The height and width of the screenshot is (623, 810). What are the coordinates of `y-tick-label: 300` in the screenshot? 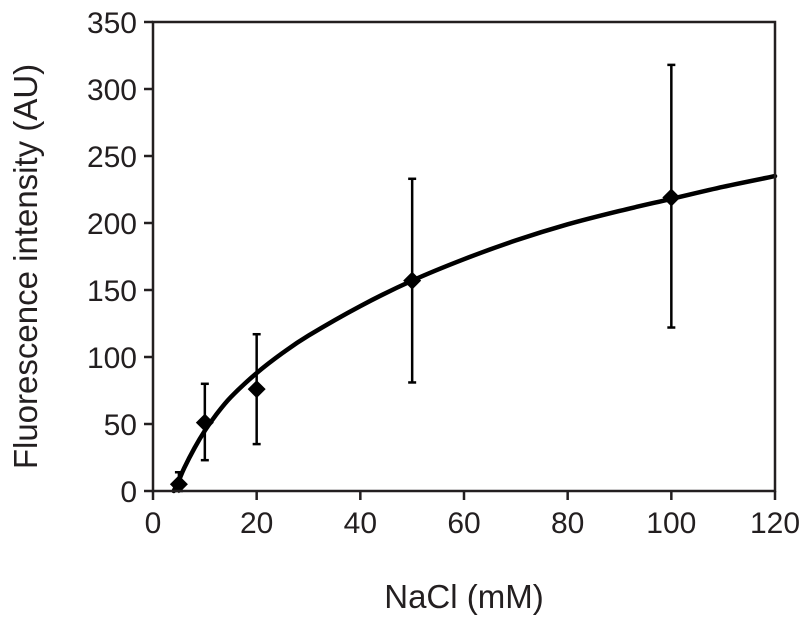 It's located at (112, 90).